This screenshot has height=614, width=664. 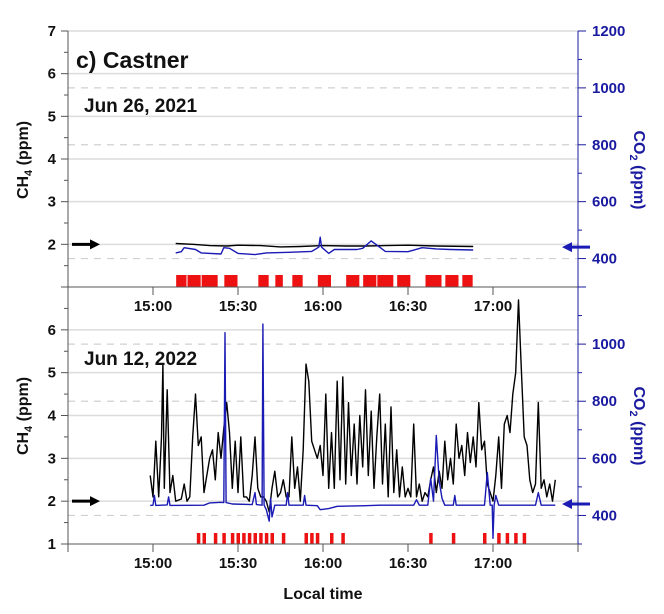 I want to click on top-ch4-axis-label: CH4 (ppm), so click(x=25, y=160).